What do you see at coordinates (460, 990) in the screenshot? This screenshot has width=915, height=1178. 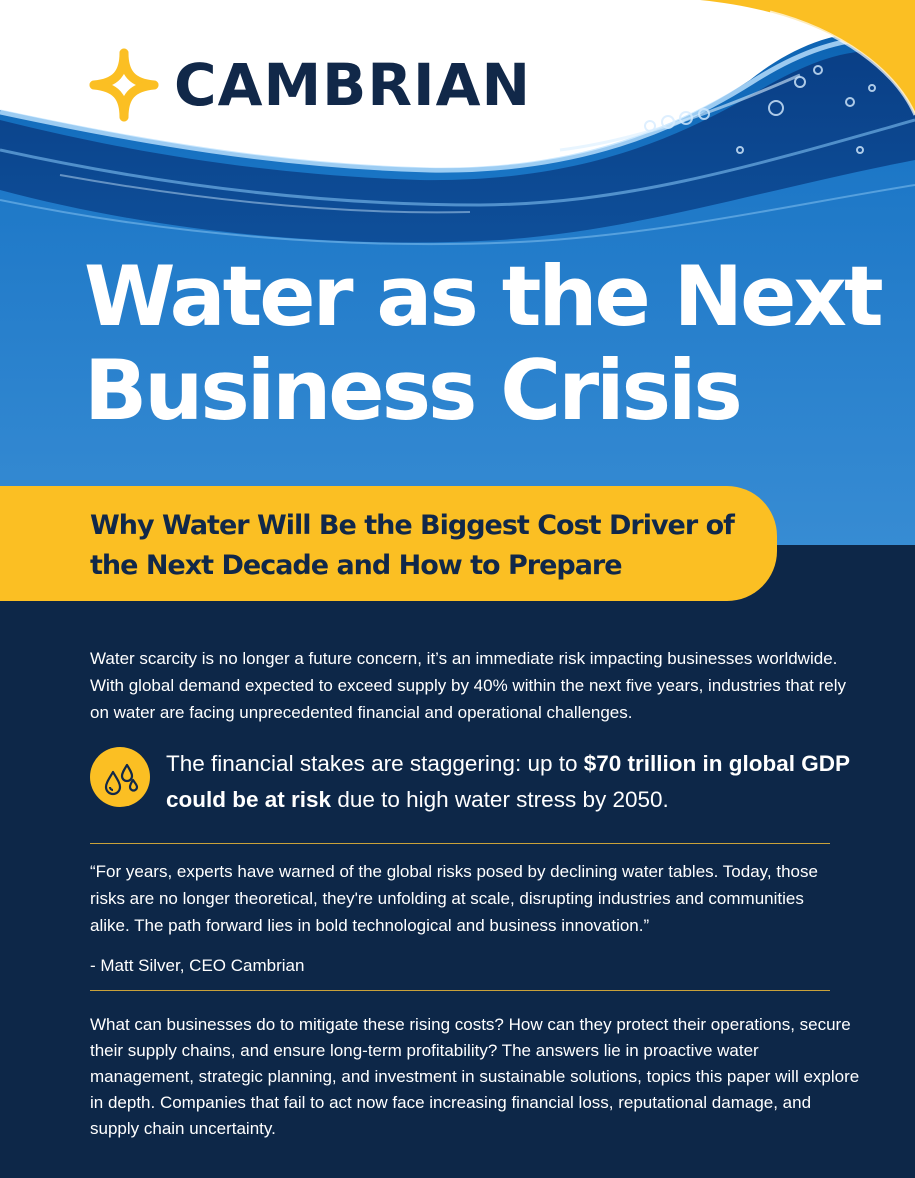 I see `divider-bottom` at bounding box center [460, 990].